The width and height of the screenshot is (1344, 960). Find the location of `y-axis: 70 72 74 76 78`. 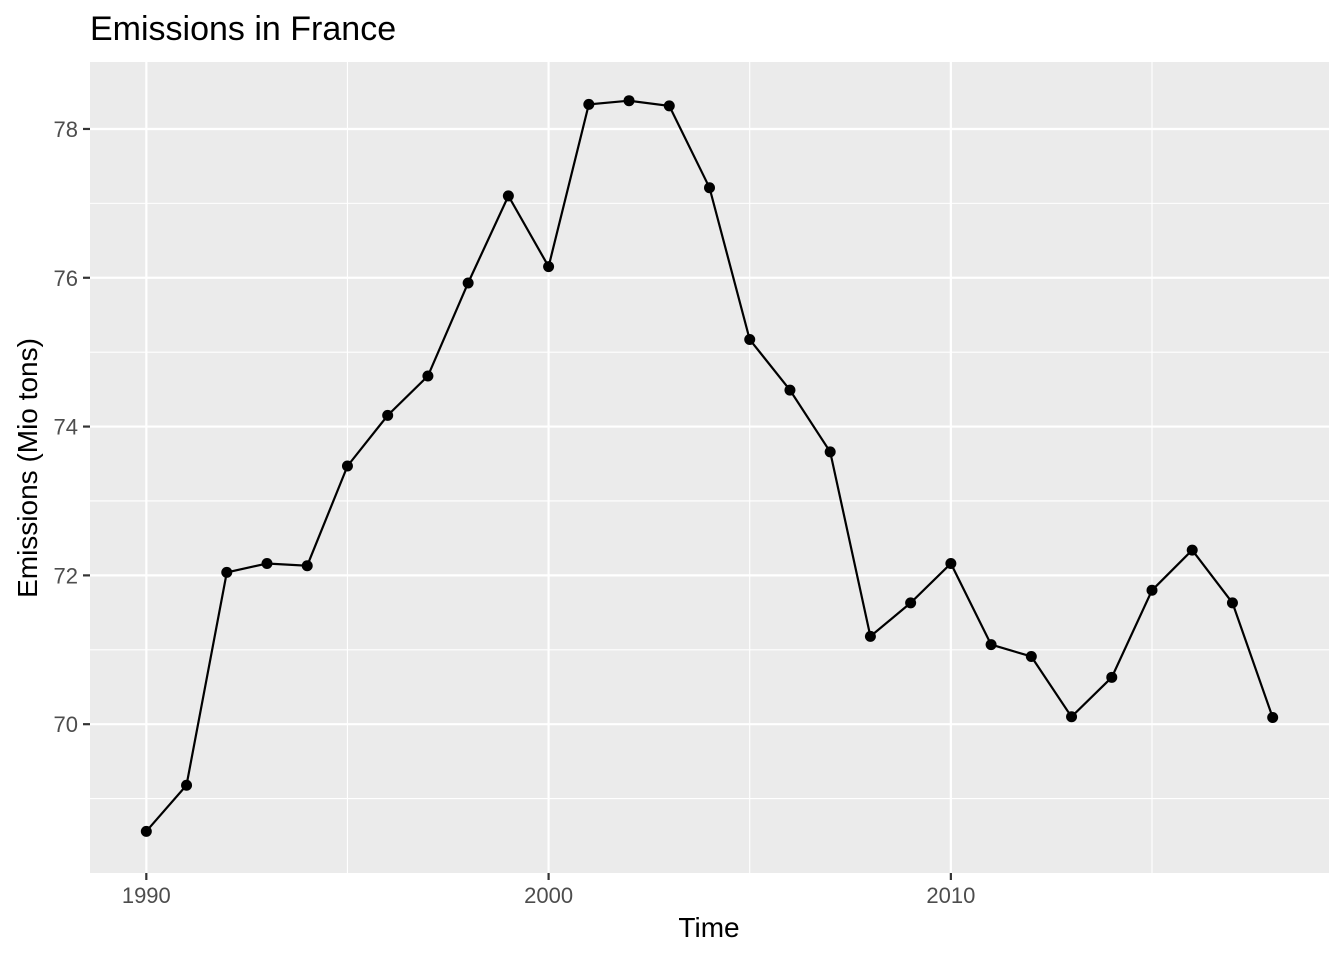

y-axis: 70 72 74 76 78 is located at coordinates (72, 427).